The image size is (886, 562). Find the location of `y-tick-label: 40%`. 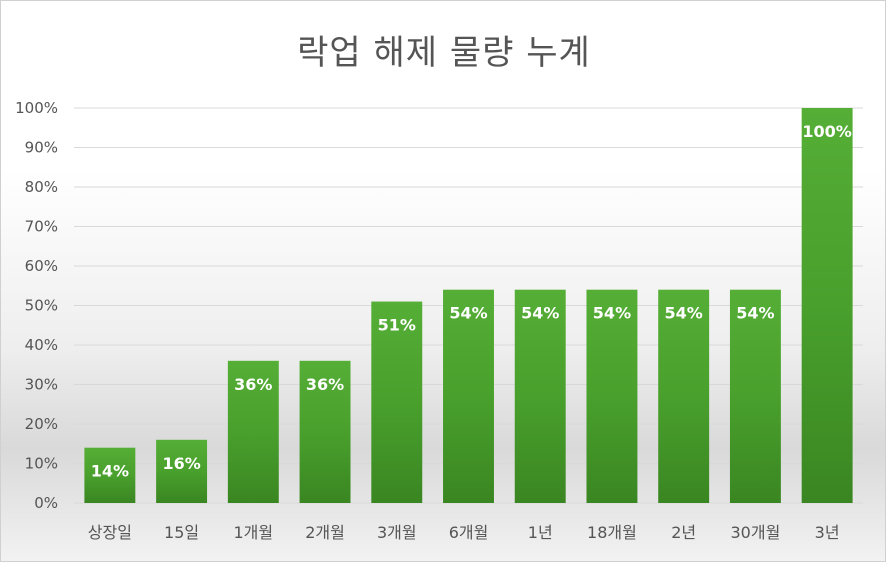

y-tick-label: 40% is located at coordinates (41, 345).